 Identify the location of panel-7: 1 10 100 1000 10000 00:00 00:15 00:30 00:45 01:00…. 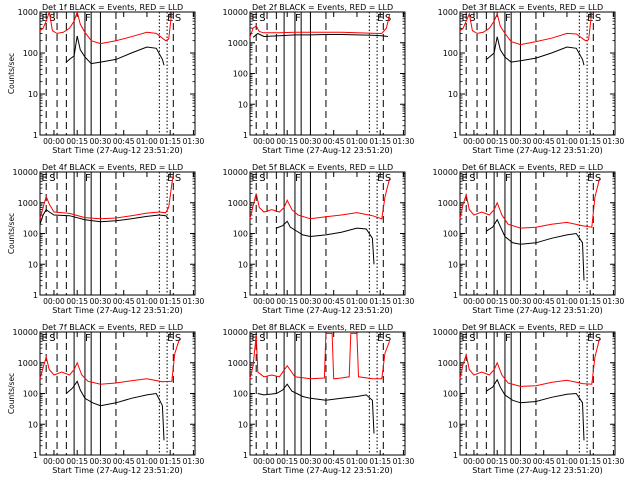
(105, 399).